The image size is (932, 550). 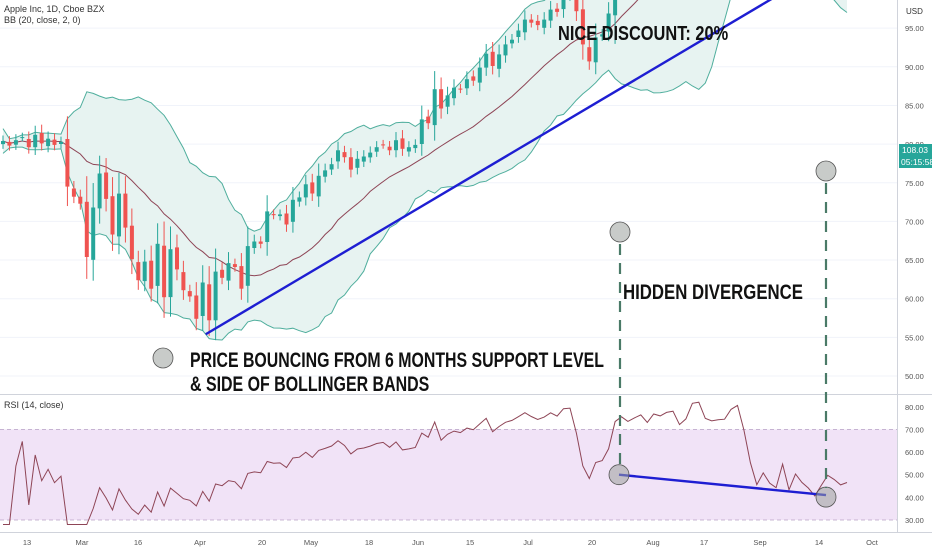 What do you see at coordinates (722, 485) in the screenshot?
I see `rsi-divergence-line` at bounding box center [722, 485].